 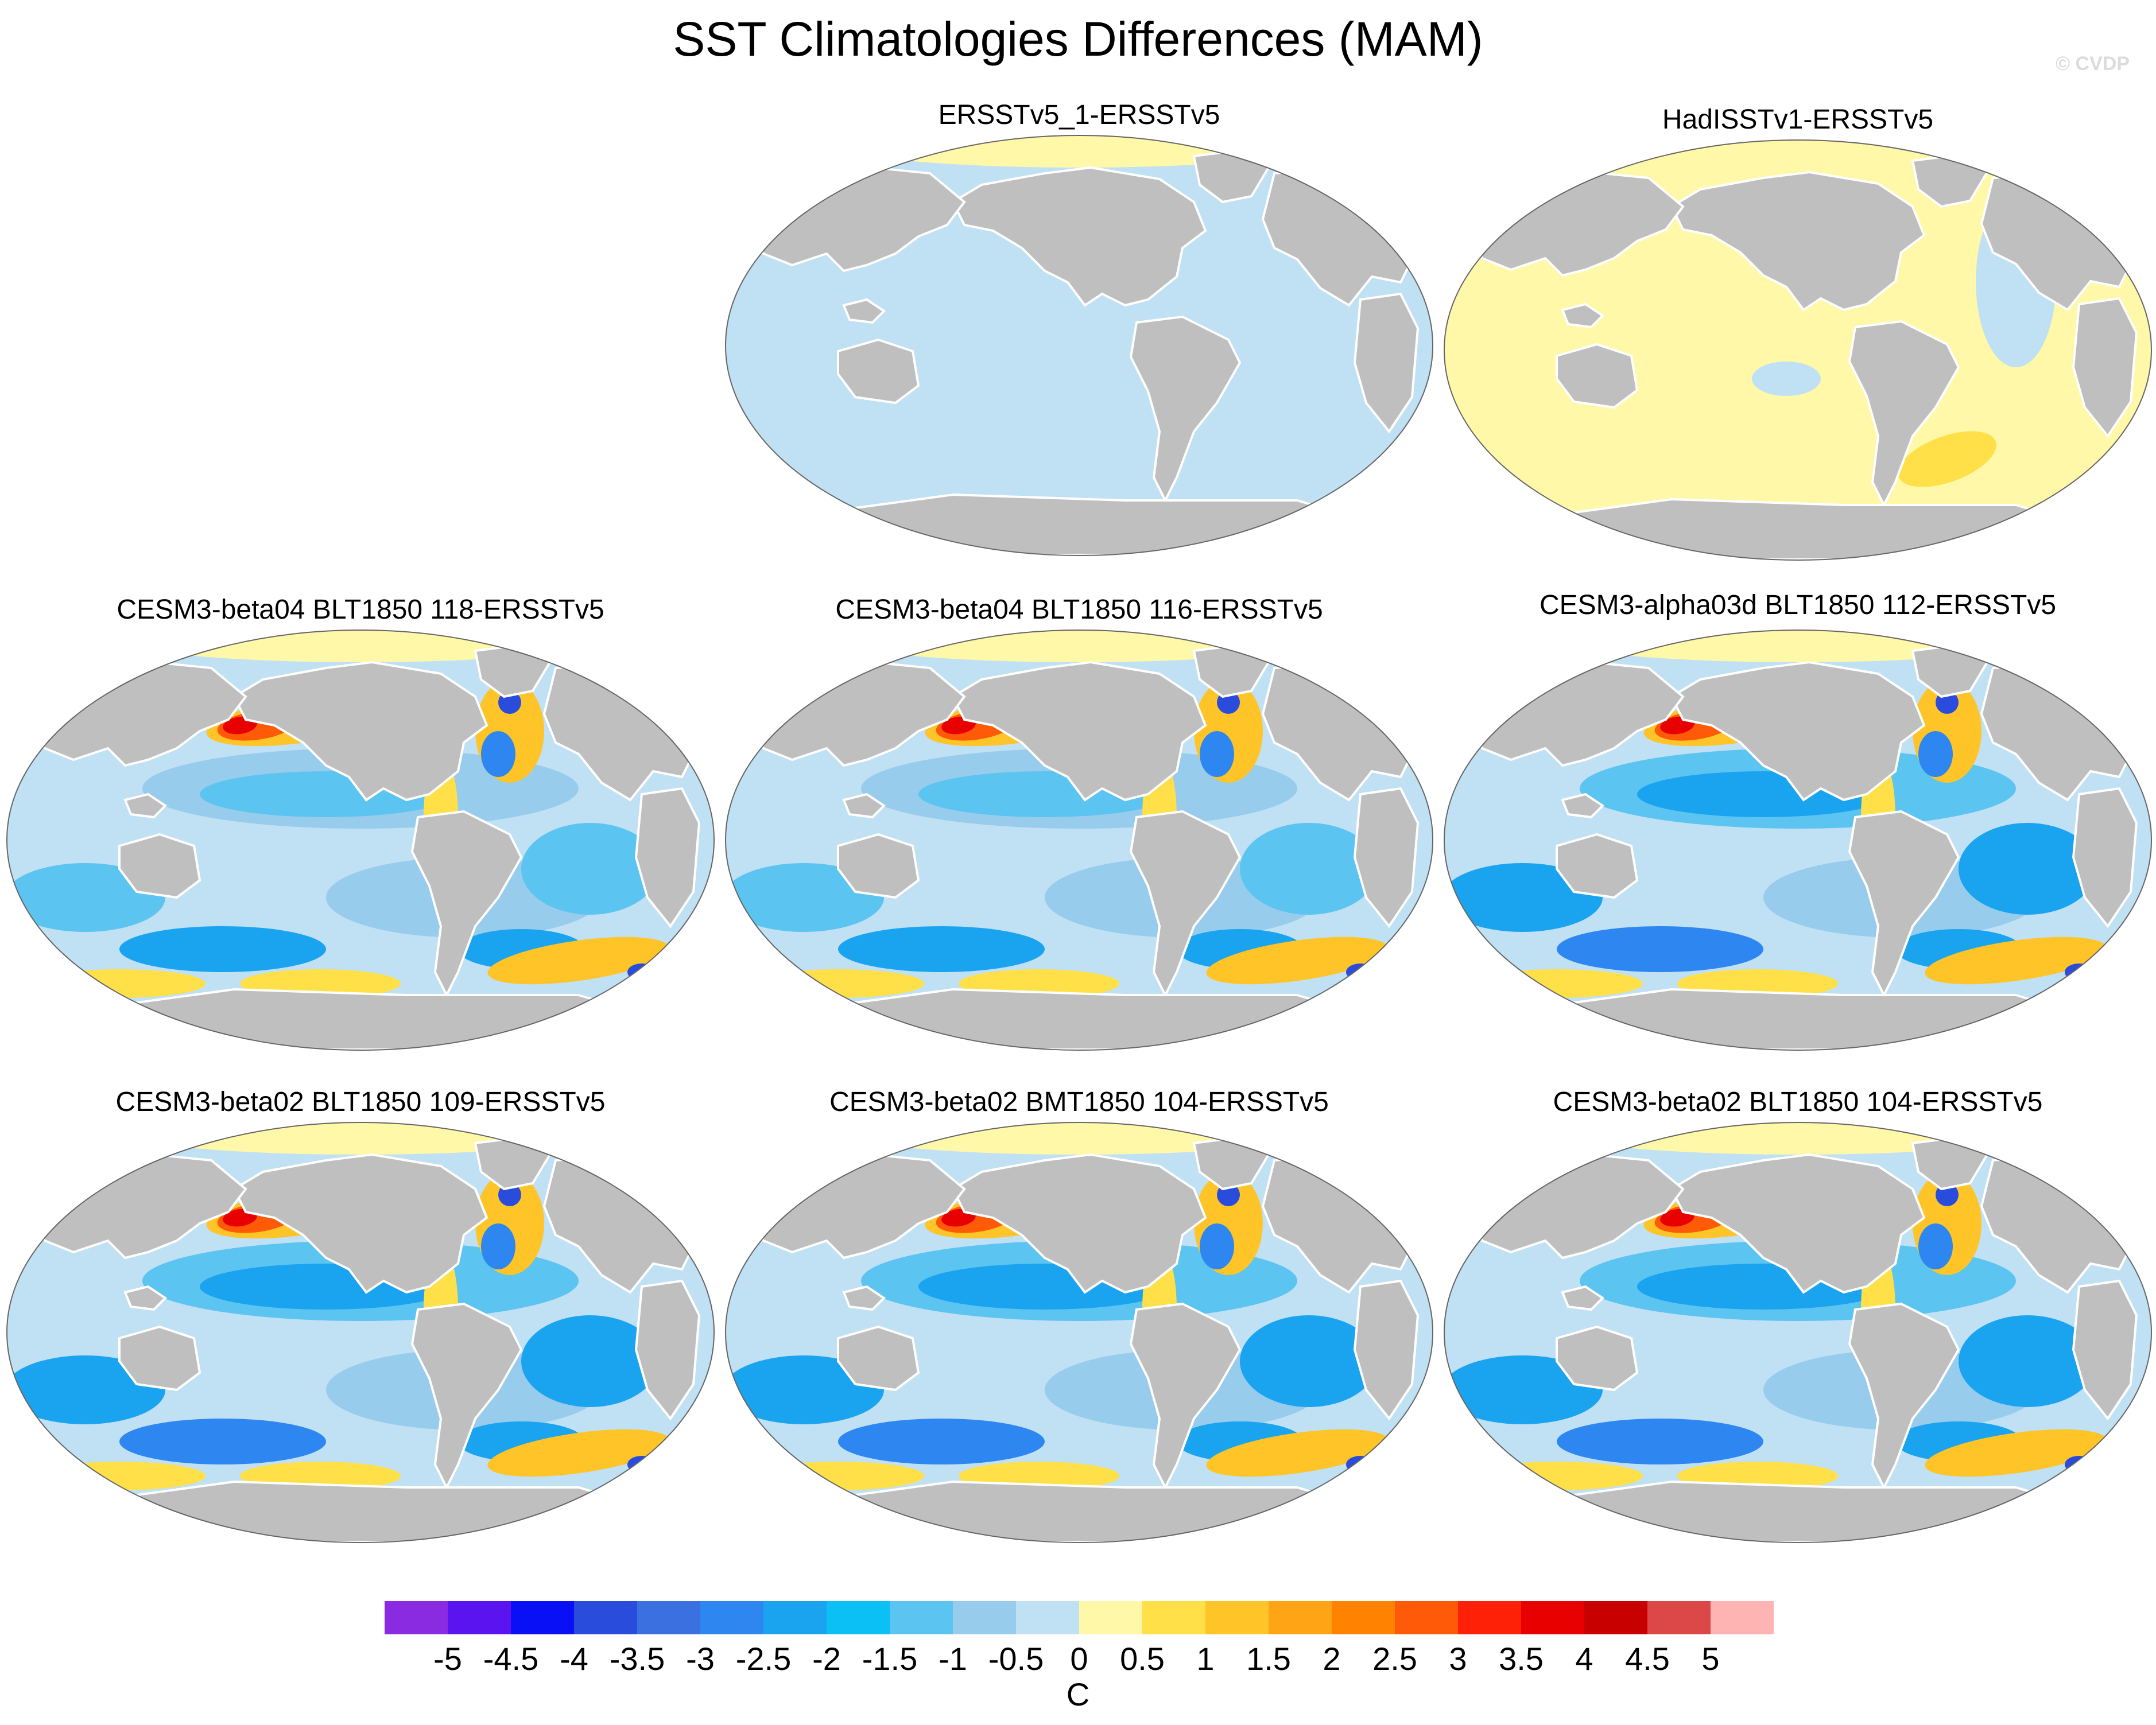 What do you see at coordinates (763, 1659) in the screenshot?
I see `colorbar-tick-label: -2.5` at bounding box center [763, 1659].